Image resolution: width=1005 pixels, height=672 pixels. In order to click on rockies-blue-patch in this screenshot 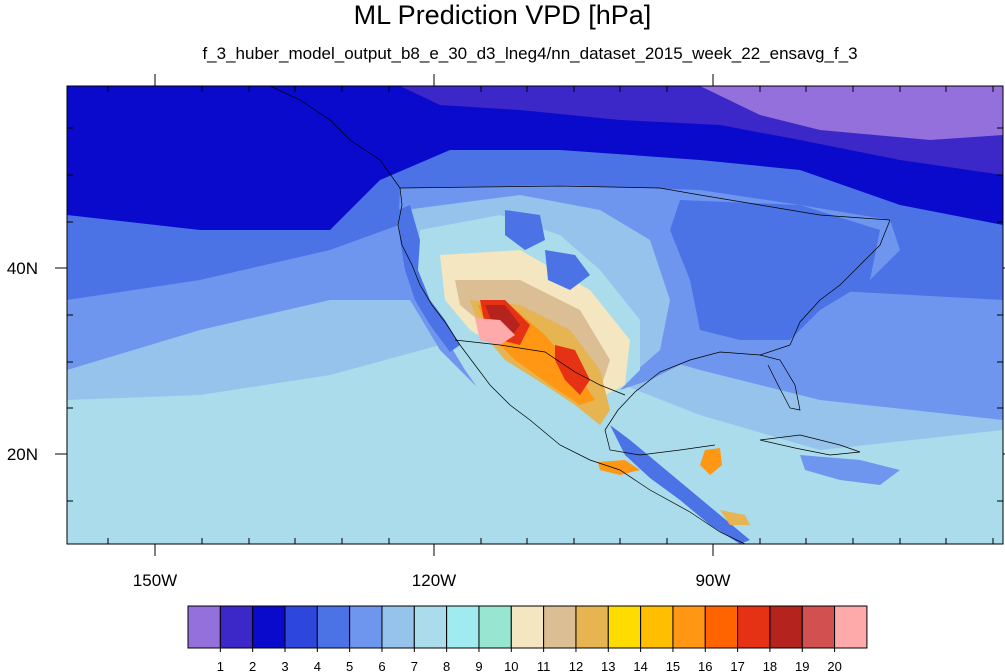, I will do `click(567, 270)`.